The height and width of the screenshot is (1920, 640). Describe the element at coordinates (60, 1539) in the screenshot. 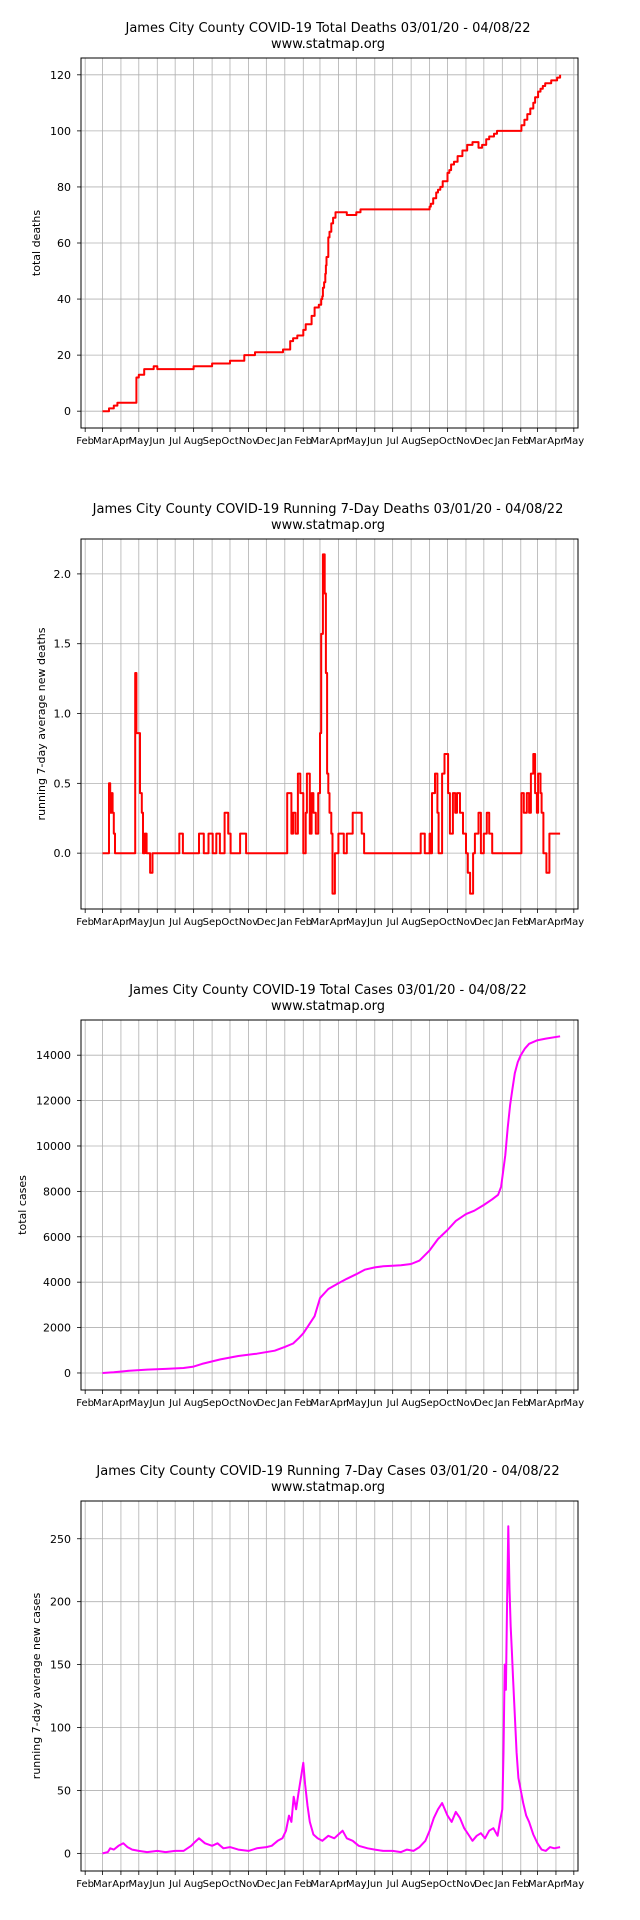

I see `y-tick-label: 250` at that location.